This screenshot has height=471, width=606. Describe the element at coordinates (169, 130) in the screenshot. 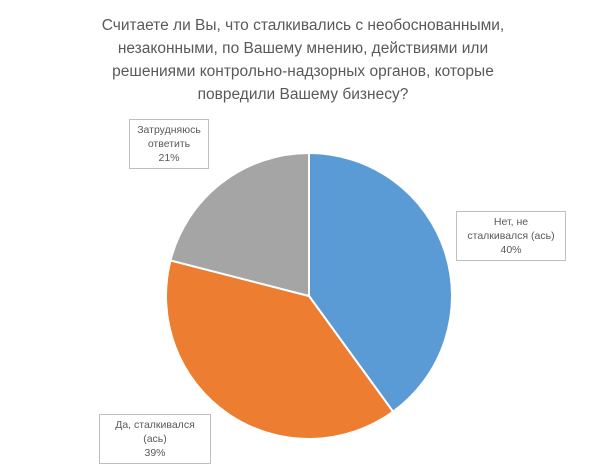

I see `slice-label-hard-line-1: Затрудняюсь` at that location.